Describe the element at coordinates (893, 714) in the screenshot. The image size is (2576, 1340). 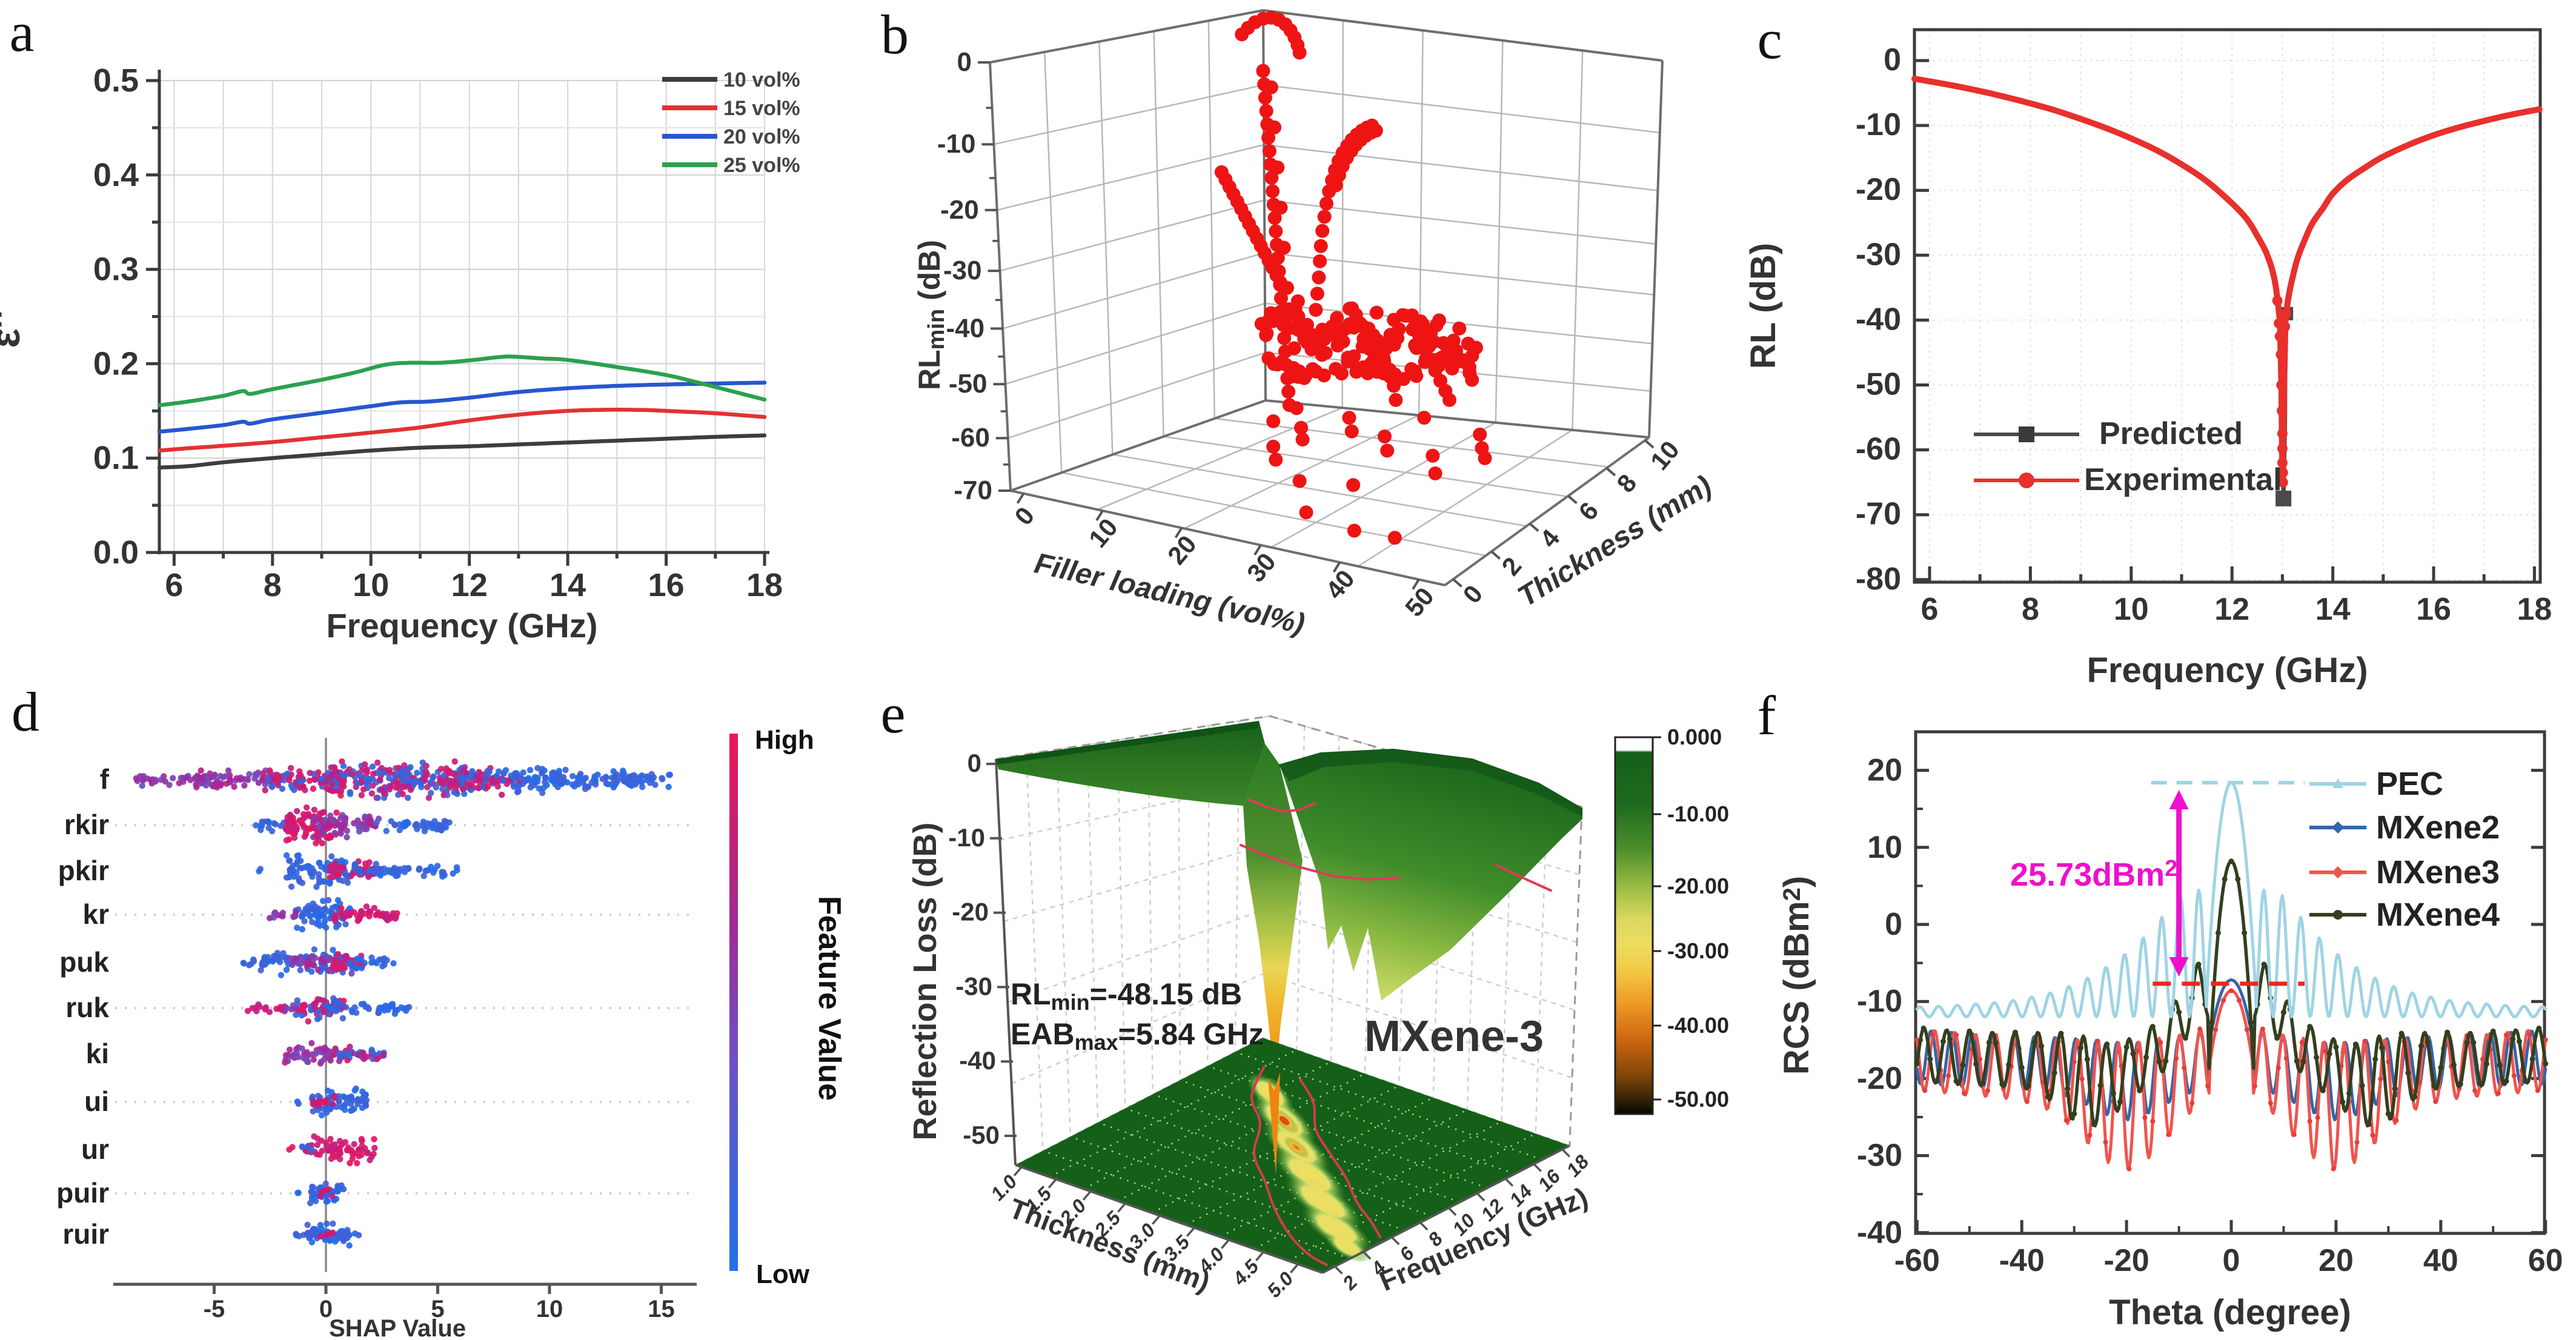
I see `svg-text: e` at that location.